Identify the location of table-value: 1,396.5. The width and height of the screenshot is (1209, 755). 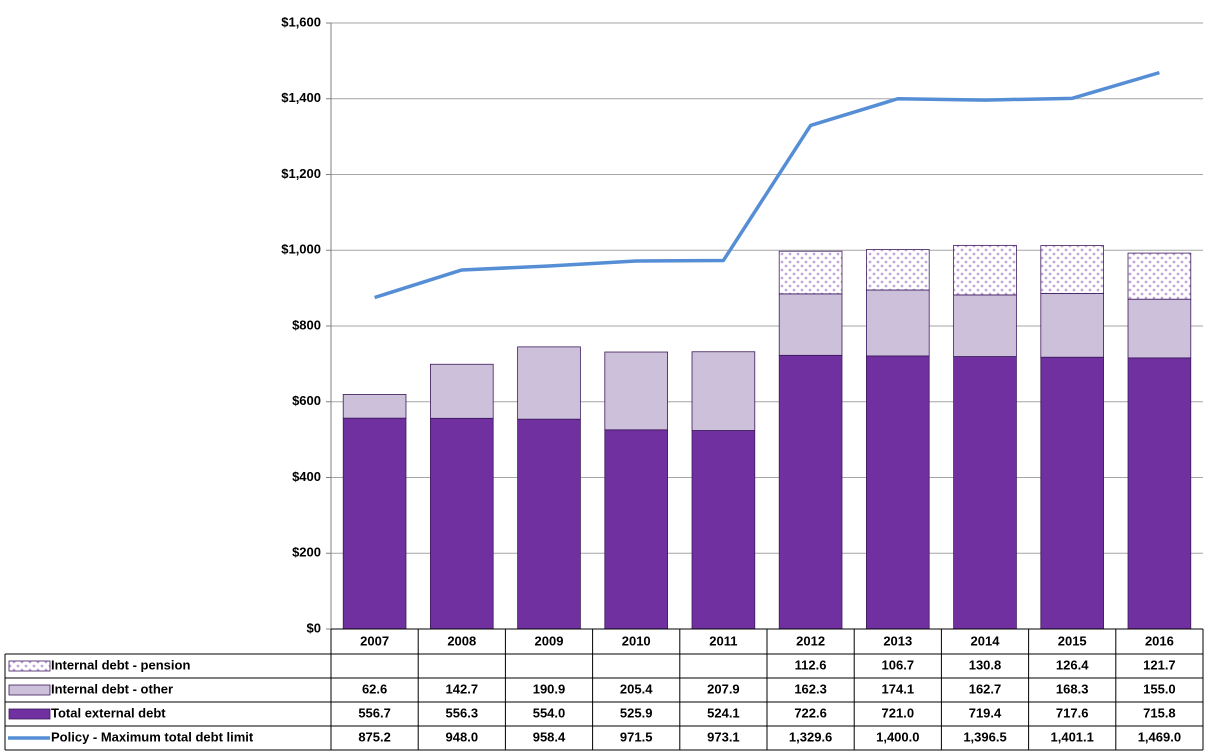
(984, 736).